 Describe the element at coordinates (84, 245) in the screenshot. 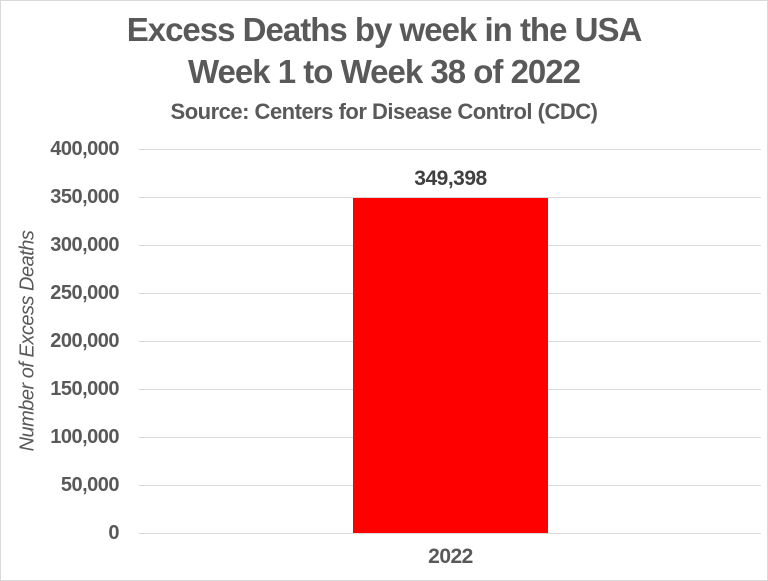

I see `y-axis-tick-label-300000: 300,000` at that location.